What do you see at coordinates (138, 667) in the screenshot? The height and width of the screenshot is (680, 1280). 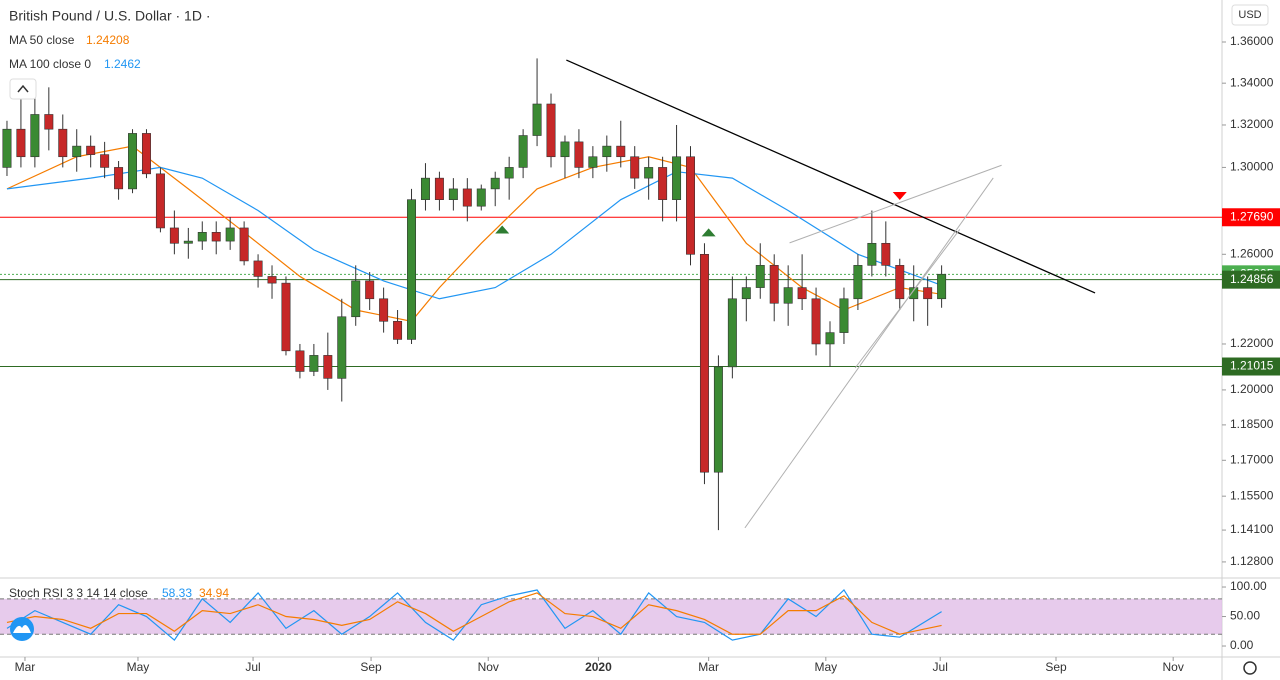 I see `x-tick-label: May` at bounding box center [138, 667].